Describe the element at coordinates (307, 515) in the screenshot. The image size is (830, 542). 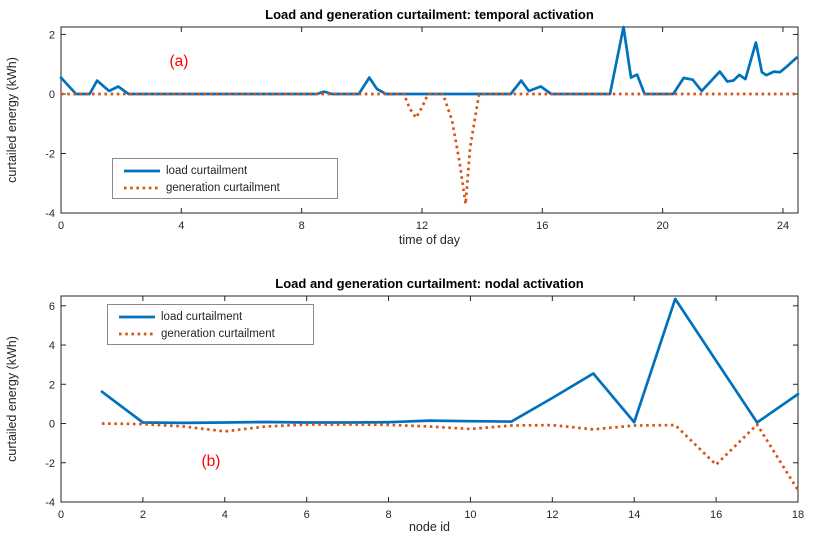
I see `x-tick-label: 6` at that location.